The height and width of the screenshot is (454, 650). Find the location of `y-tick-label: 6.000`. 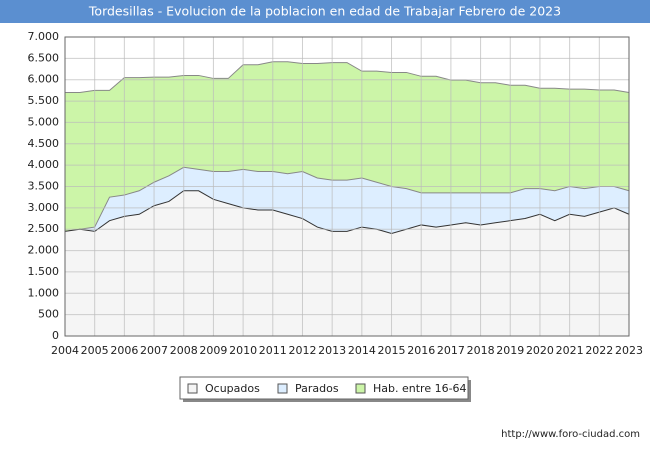

y-tick-label: 6.000 is located at coordinates (44, 79).